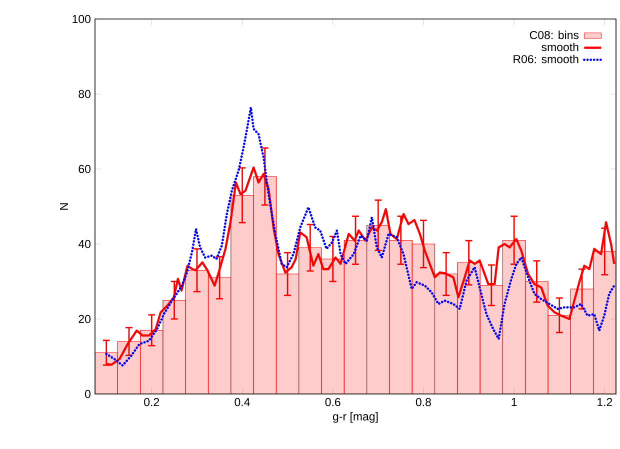  Describe the element at coordinates (64, 206) in the screenshot. I see `y-axis-title: N` at that location.